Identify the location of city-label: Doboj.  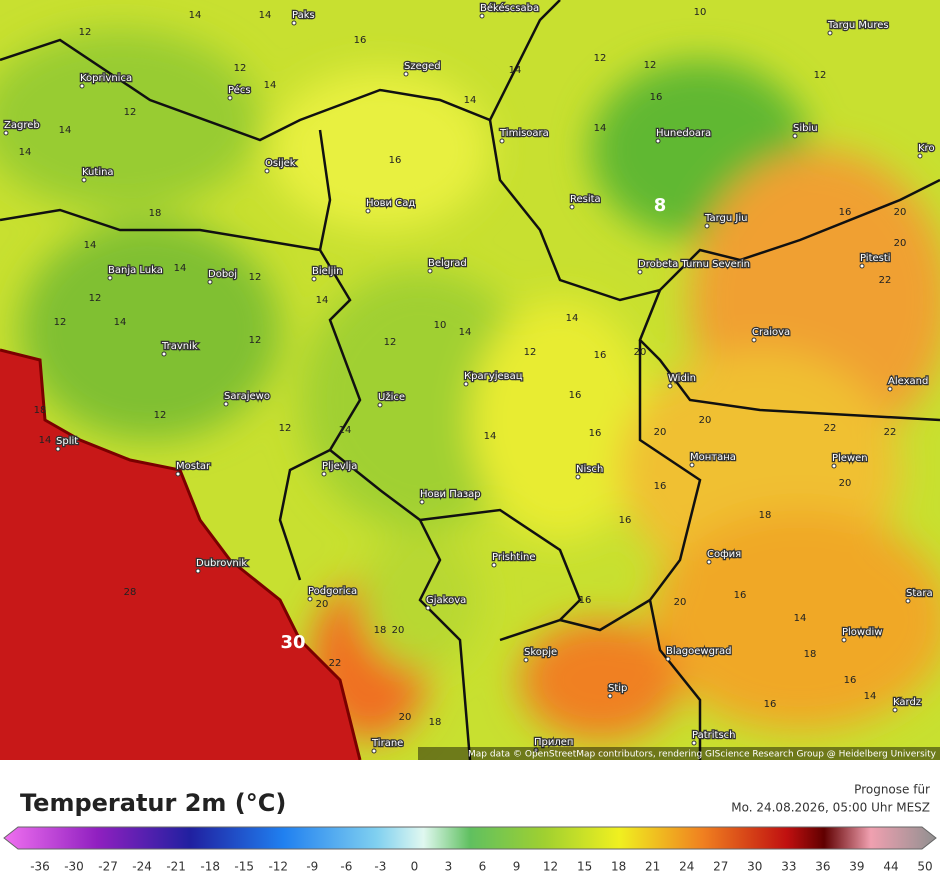
(222, 274).